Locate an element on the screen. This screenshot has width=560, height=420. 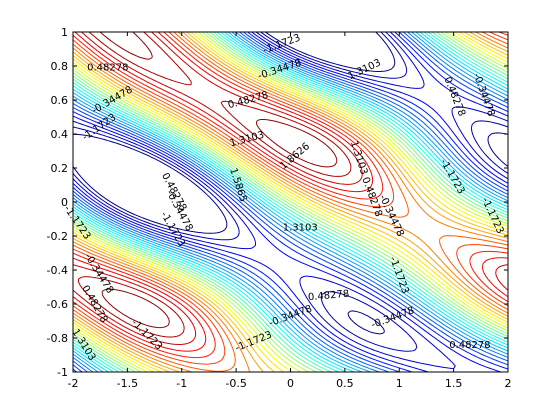
x-tick-label: 2 is located at coordinates (508, 383).